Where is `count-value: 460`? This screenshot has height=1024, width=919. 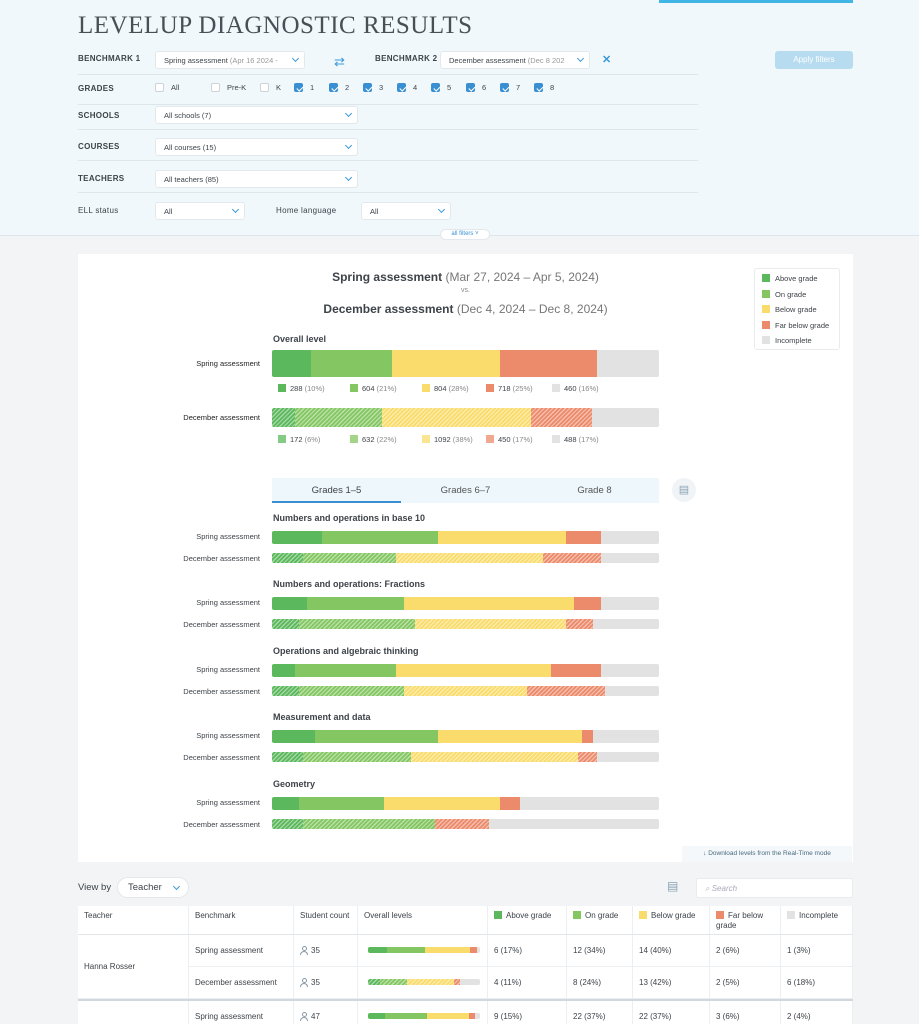
count-value: 460 is located at coordinates (570, 388).